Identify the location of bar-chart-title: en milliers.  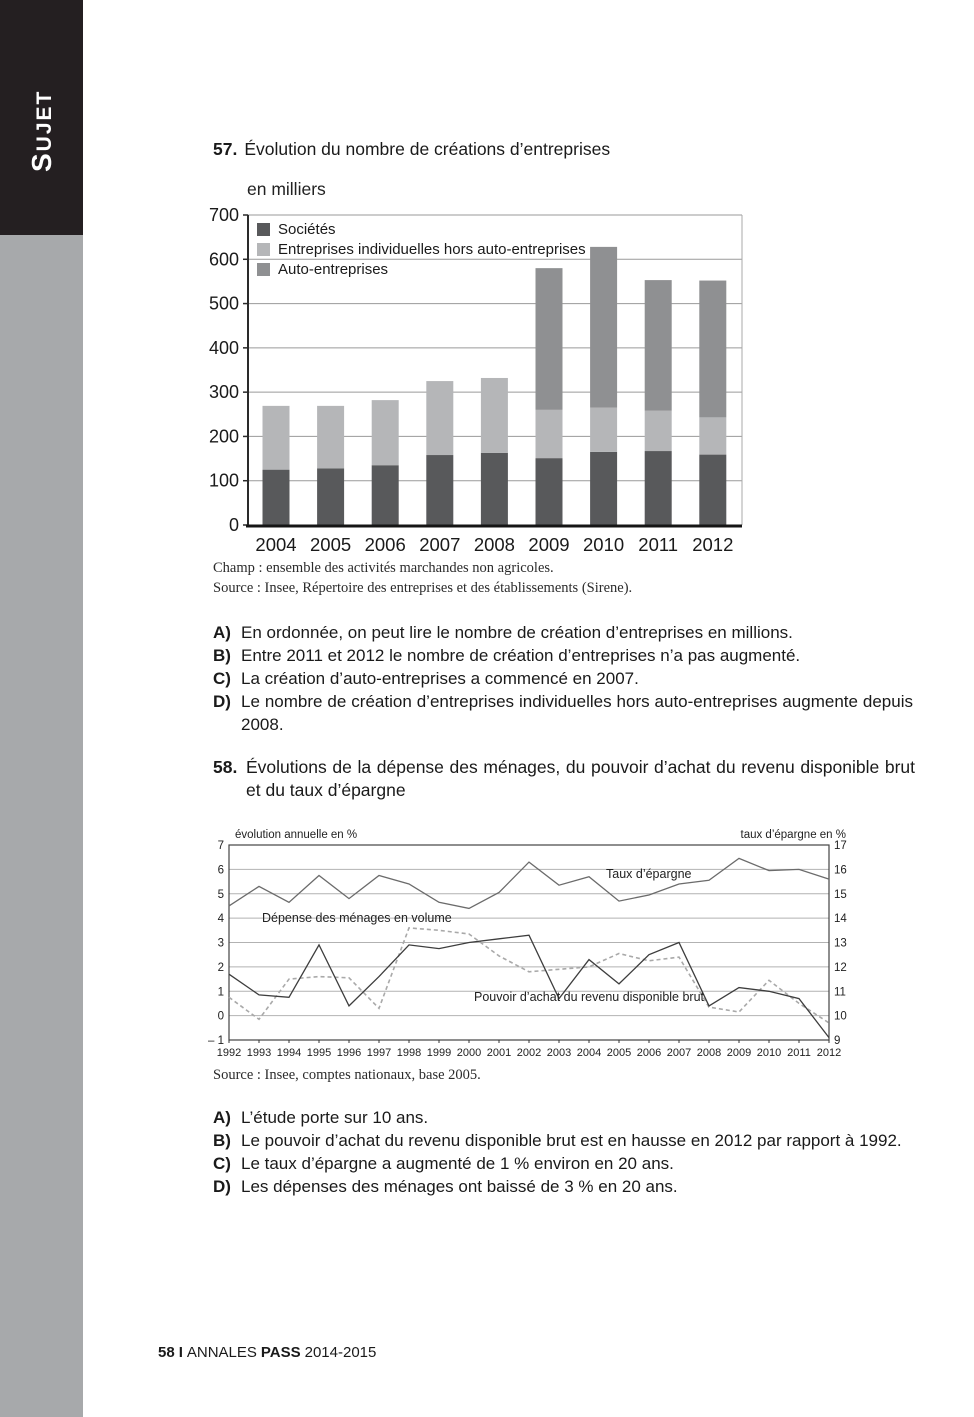
(286, 189).